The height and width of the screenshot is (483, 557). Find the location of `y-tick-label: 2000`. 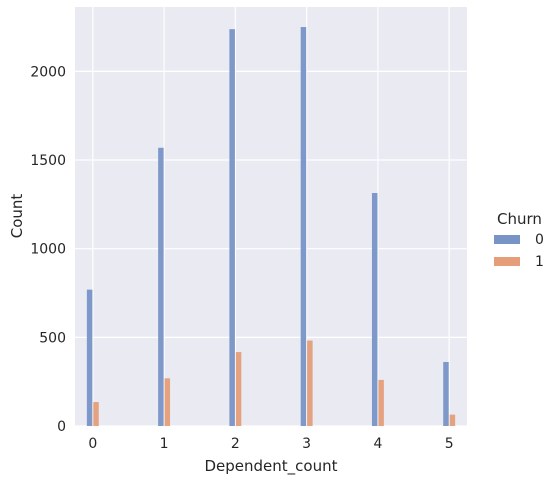

y-tick-label: 2000 is located at coordinates (48, 72).